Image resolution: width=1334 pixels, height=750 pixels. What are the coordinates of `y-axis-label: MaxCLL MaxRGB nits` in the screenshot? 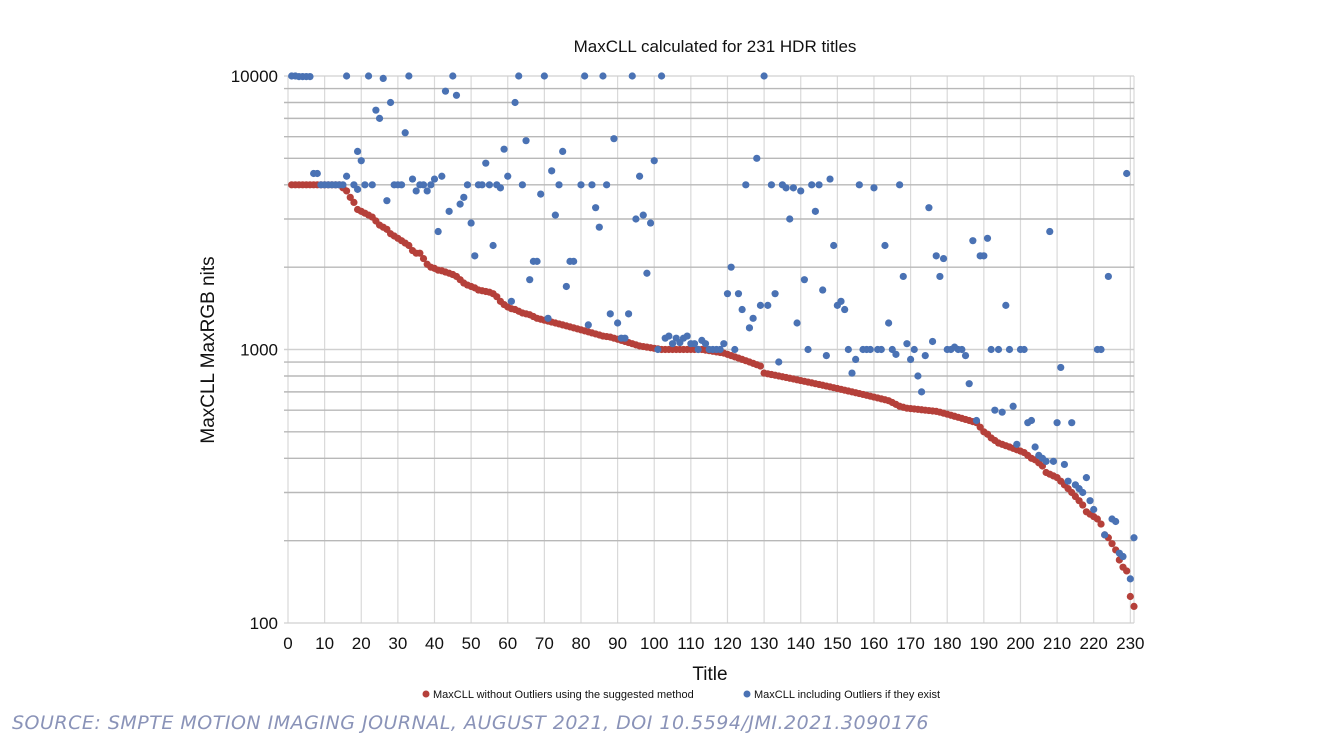 It's located at (208, 349).